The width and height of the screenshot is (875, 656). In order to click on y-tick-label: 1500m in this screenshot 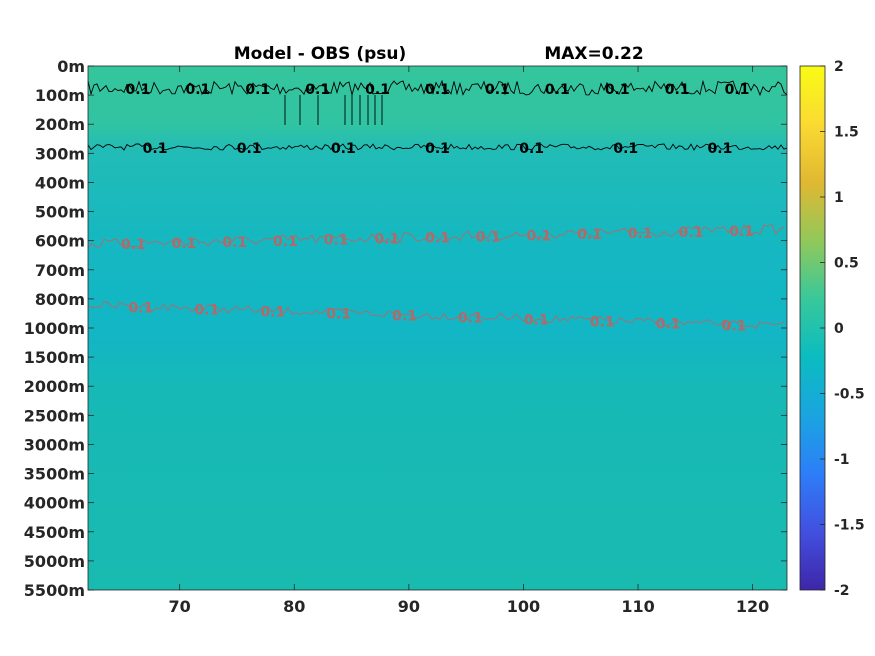, I will do `click(54, 357)`.